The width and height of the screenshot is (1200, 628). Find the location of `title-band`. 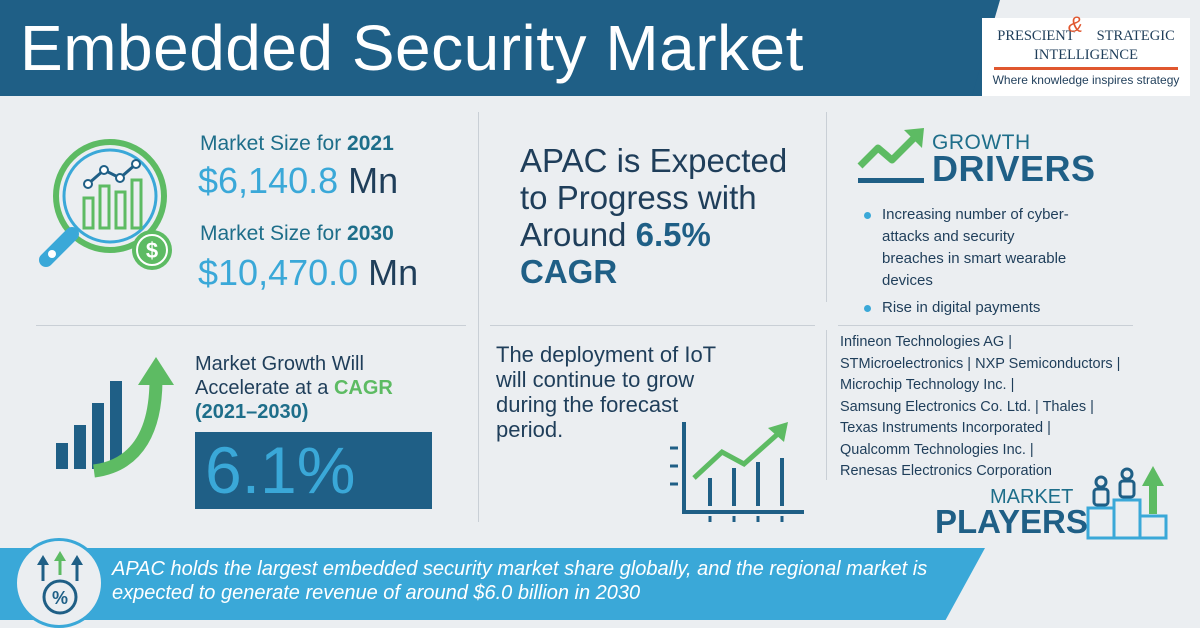

title-band is located at coordinates (492, 48).